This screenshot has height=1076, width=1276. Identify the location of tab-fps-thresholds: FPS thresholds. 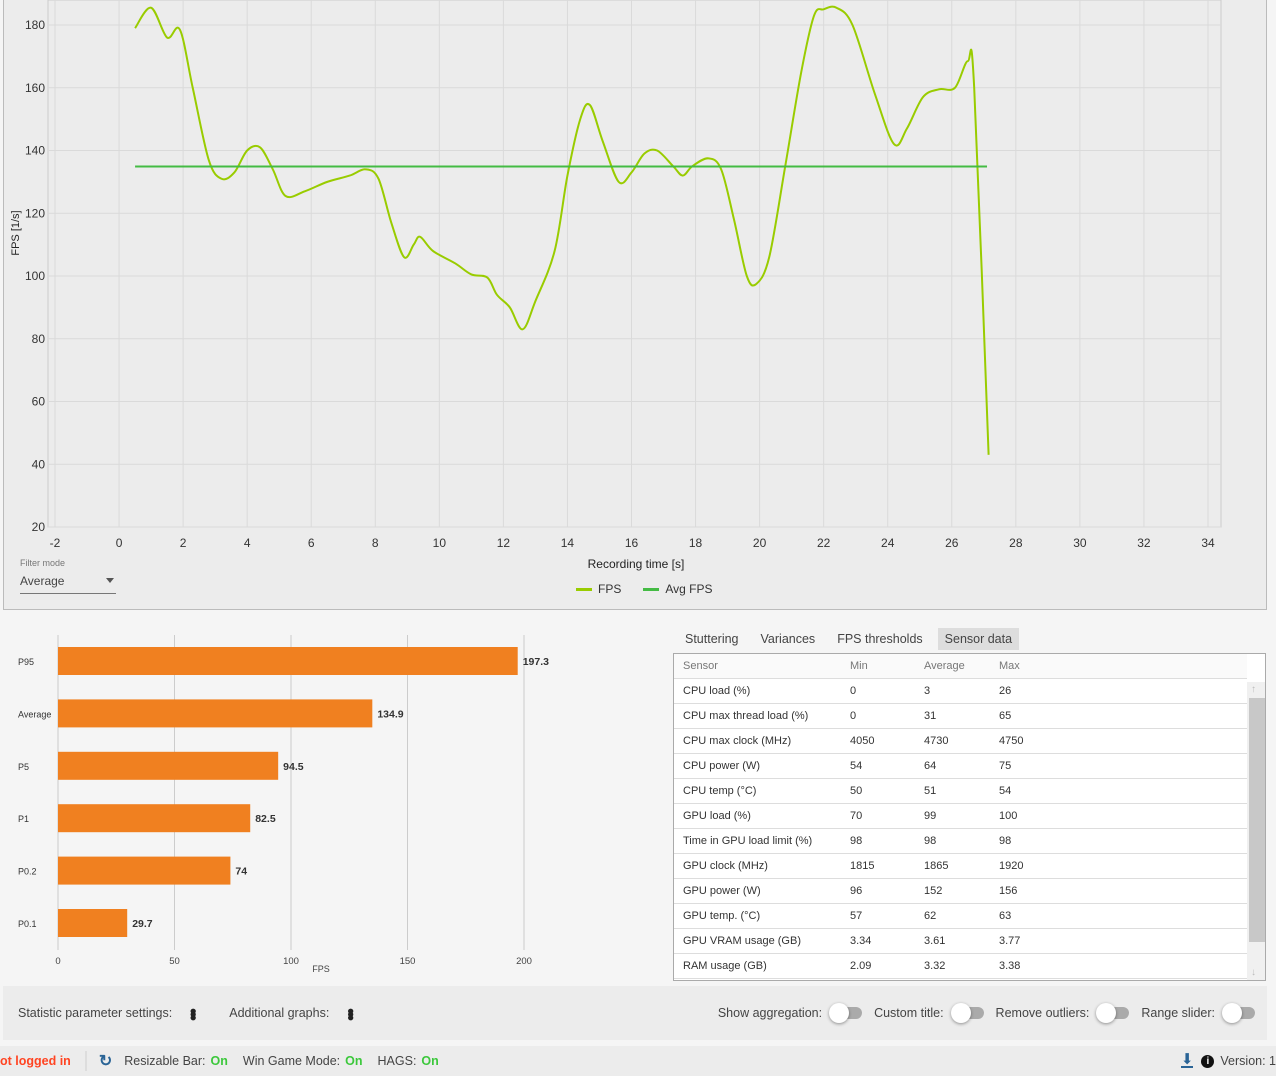
(880, 639).